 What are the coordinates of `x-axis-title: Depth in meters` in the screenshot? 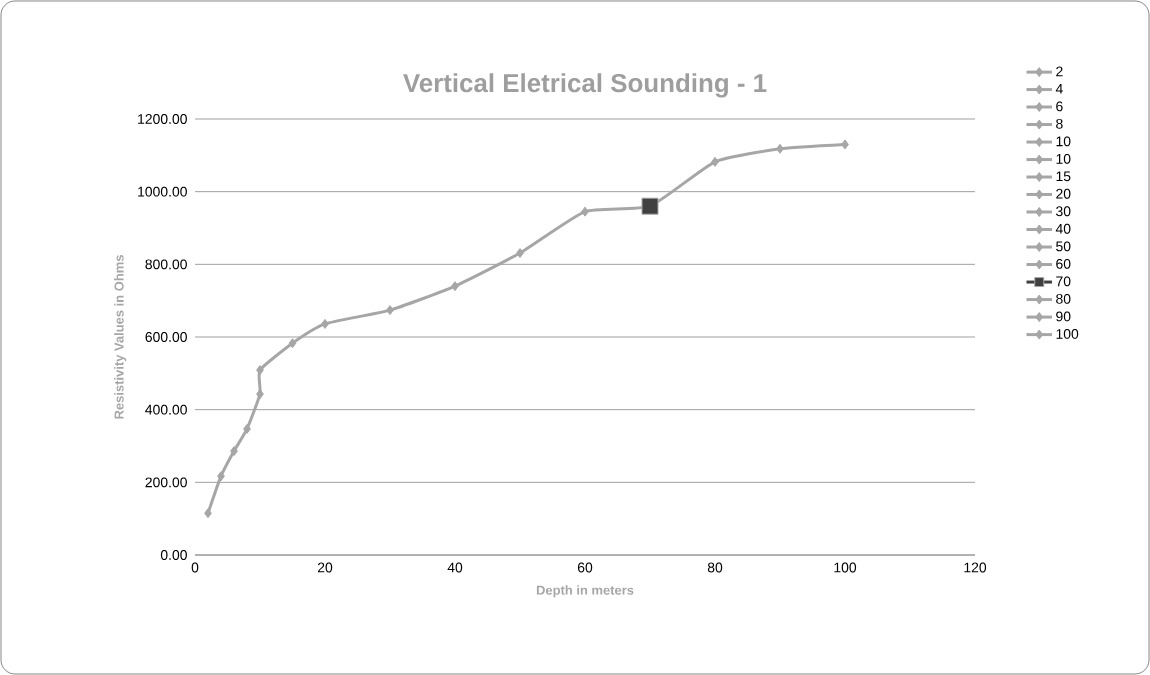 It's located at (585, 591).